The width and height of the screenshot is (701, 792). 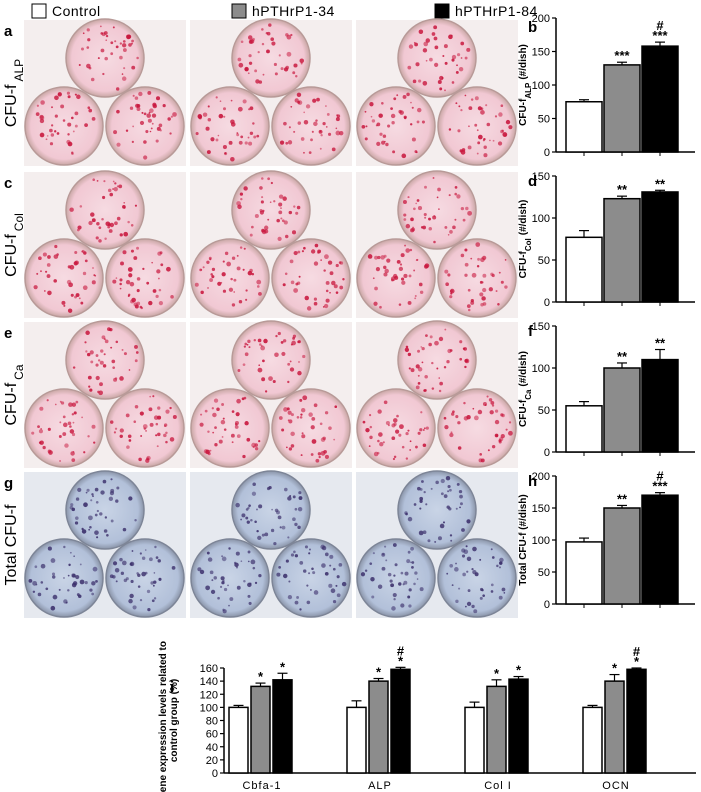 What do you see at coordinates (541, 541) in the screenshot?
I see `y-tick-label: 100` at bounding box center [541, 541].